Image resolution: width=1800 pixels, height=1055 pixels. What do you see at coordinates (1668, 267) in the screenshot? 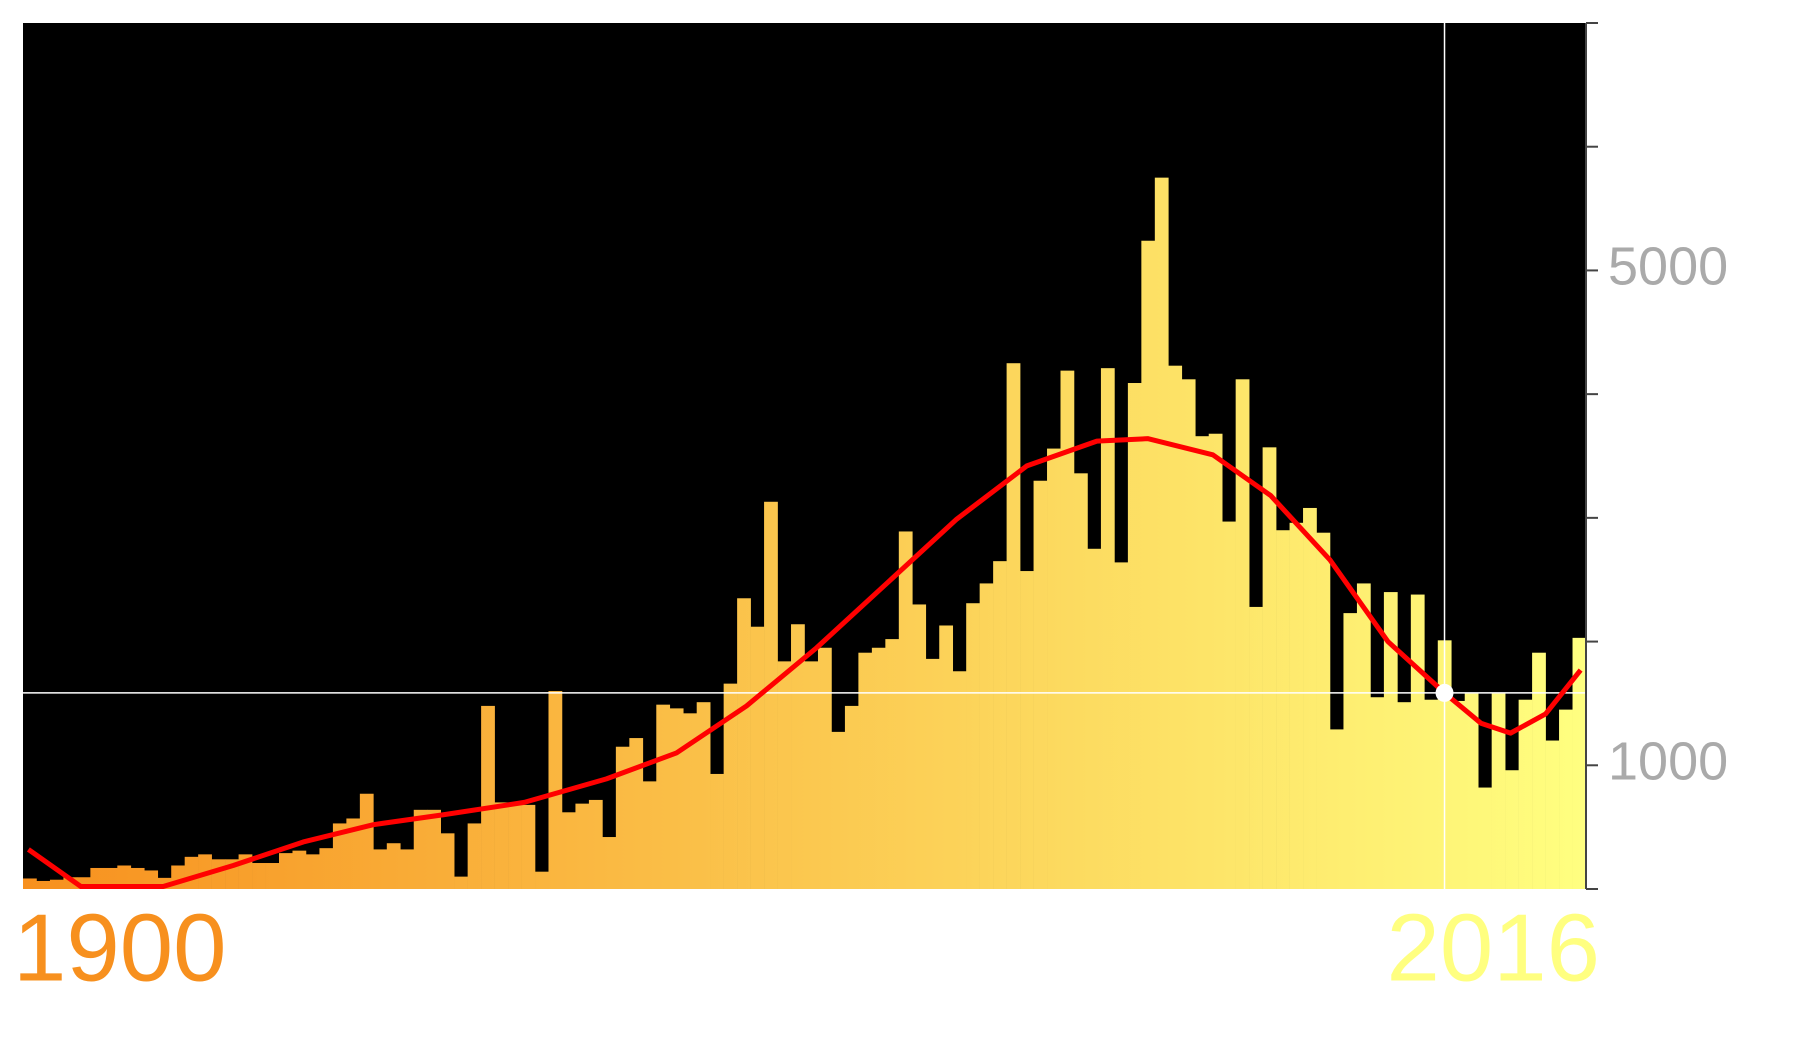
I see `y-tick-label: 5000` at bounding box center [1668, 267].